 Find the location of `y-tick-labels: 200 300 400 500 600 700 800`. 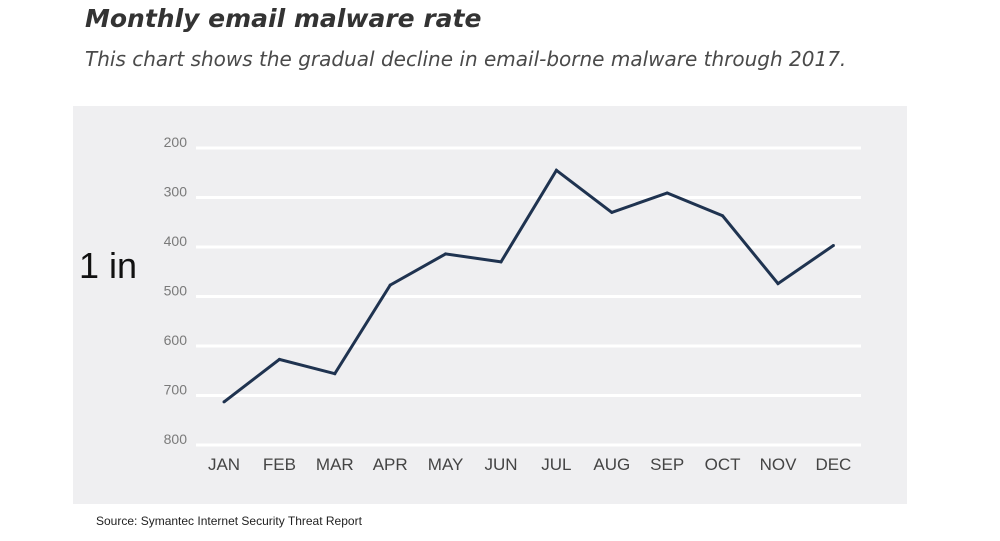

y-tick-labels: 200 300 400 500 600 700 800 is located at coordinates (176, 290).